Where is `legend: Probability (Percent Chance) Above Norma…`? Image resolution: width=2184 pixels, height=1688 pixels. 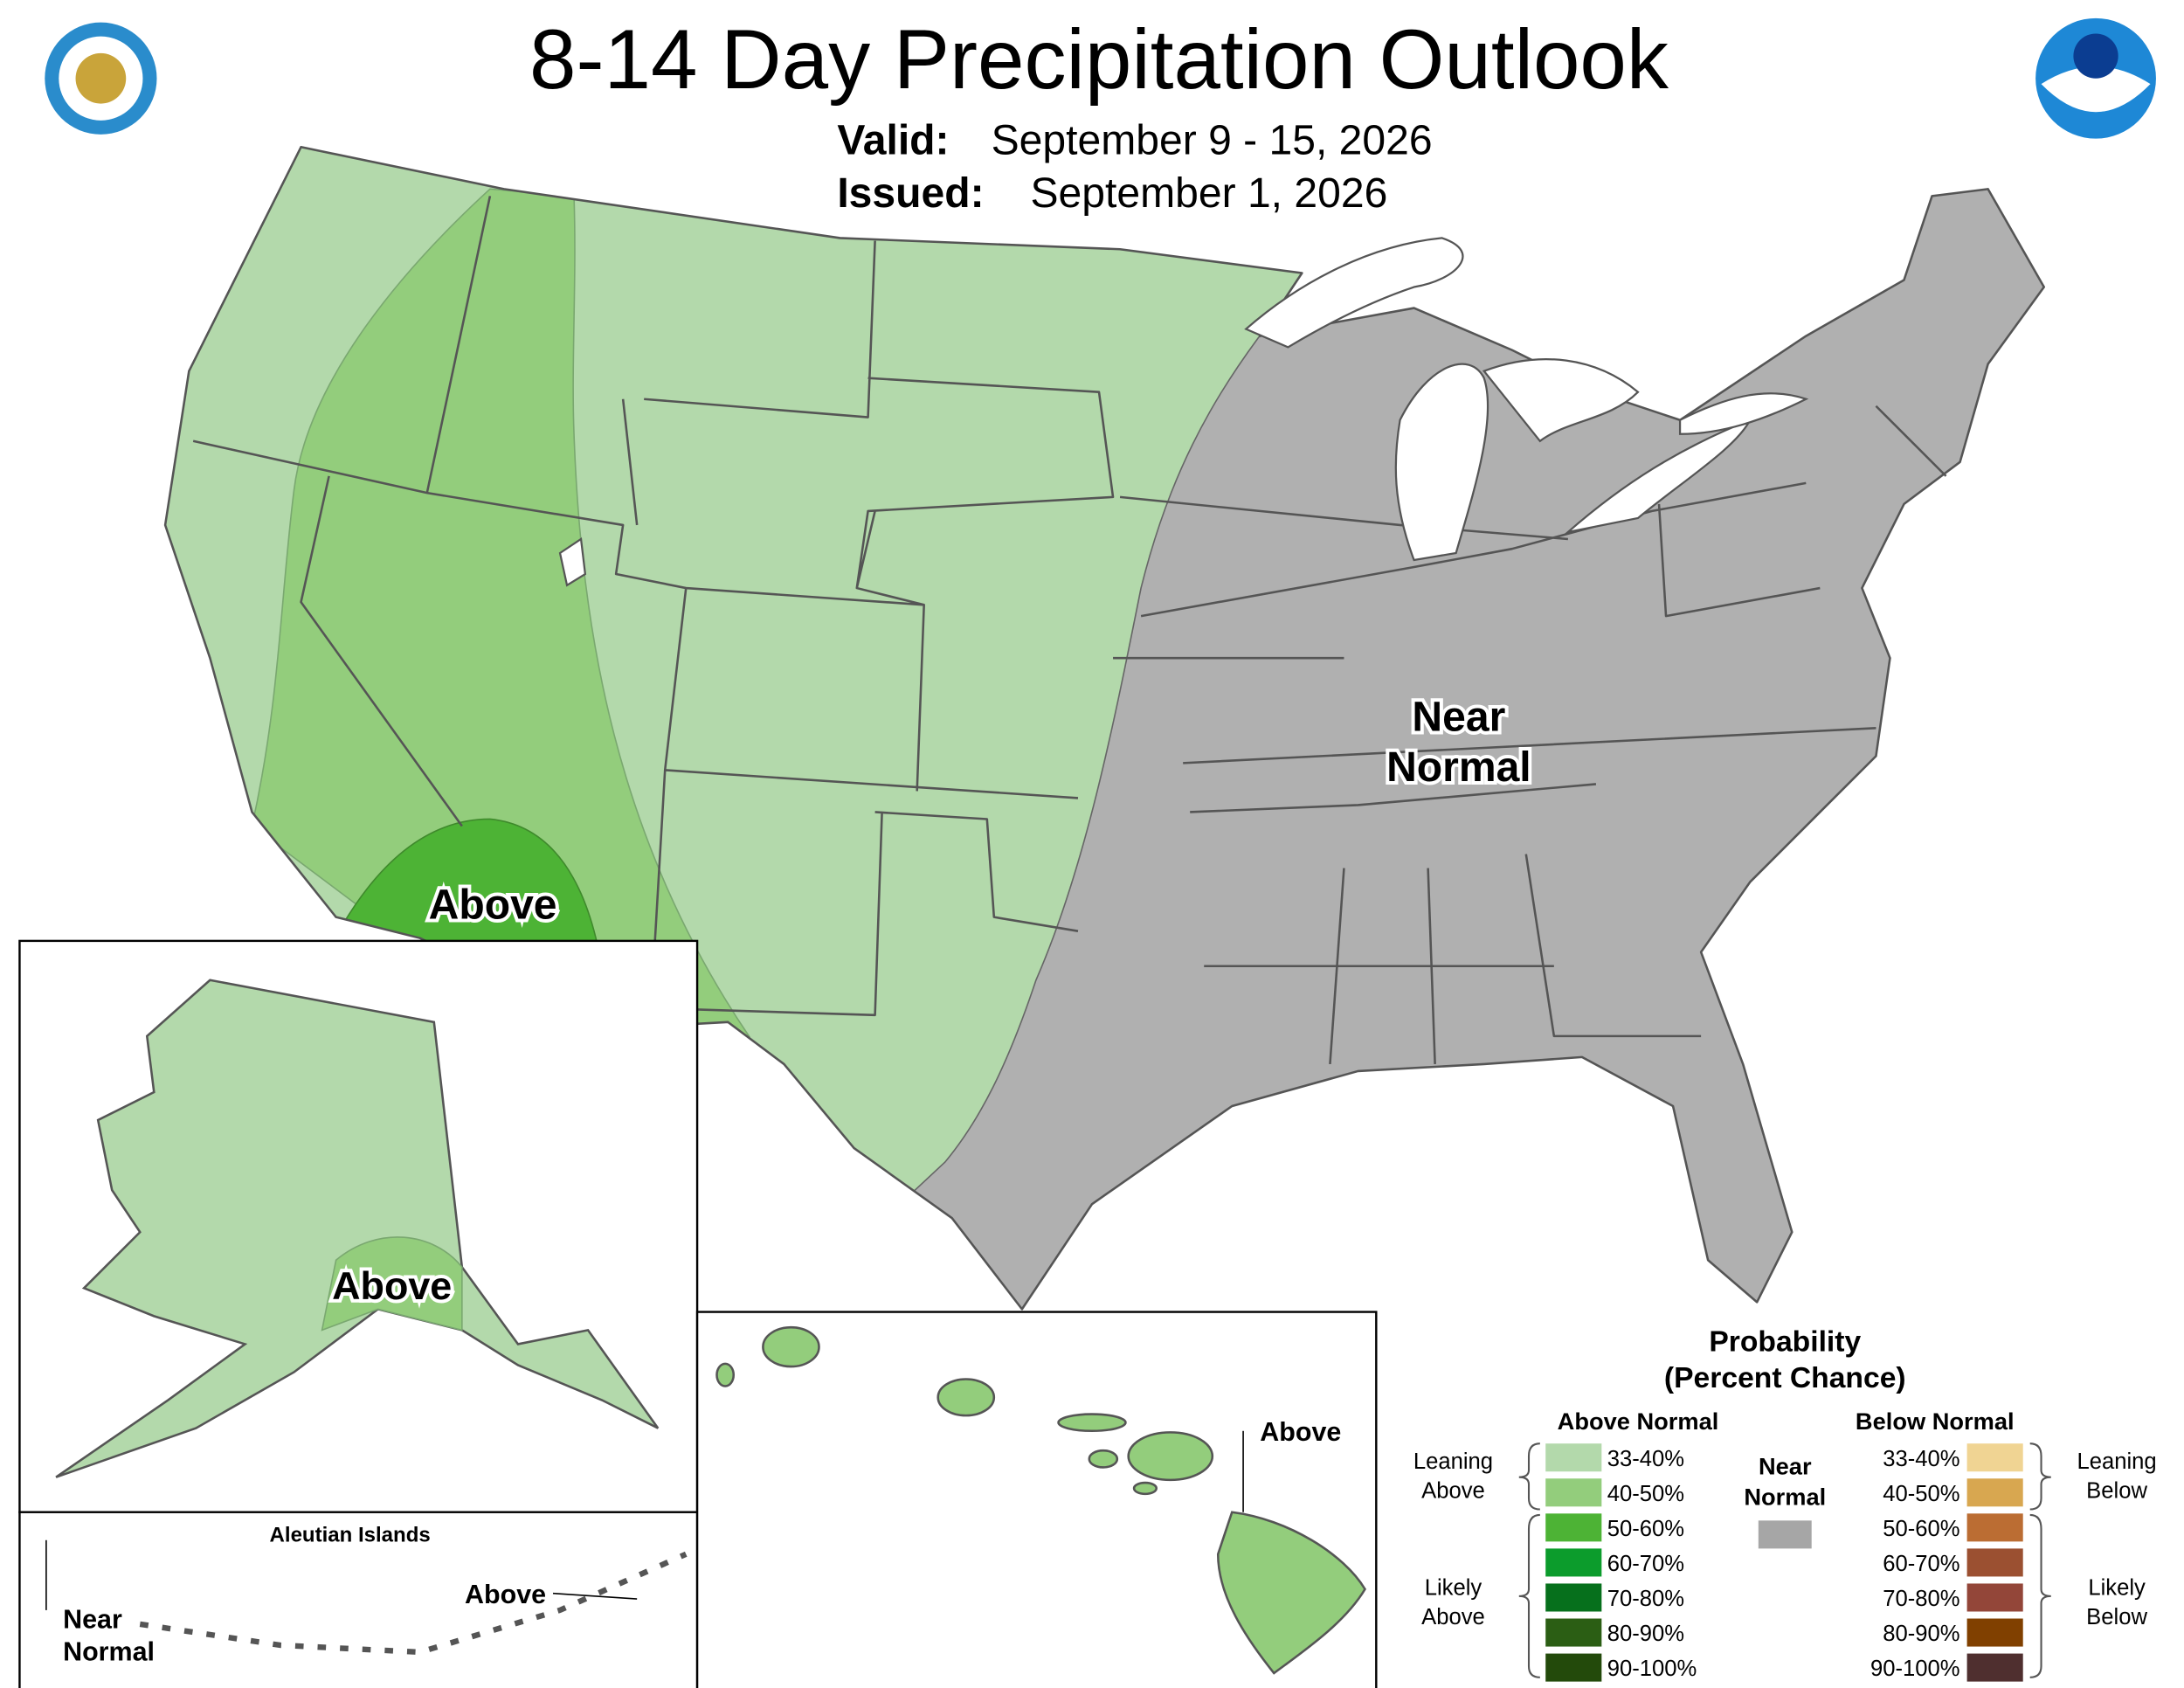 legend: Probability (Percent Chance) Above Norma… is located at coordinates (1785, 1503).